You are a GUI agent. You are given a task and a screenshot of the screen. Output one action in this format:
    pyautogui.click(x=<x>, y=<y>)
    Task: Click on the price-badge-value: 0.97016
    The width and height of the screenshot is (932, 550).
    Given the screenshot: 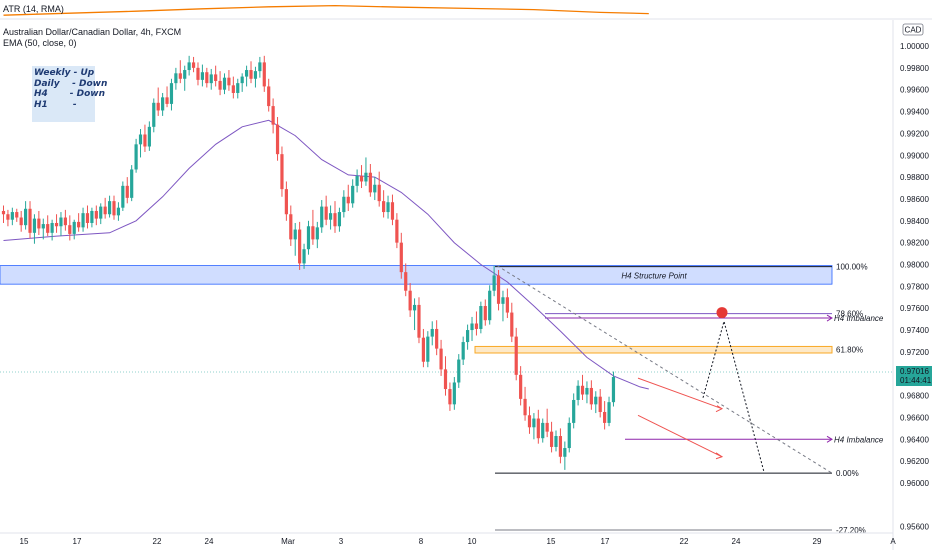 What is the action you would take?
    pyautogui.click(x=914, y=371)
    